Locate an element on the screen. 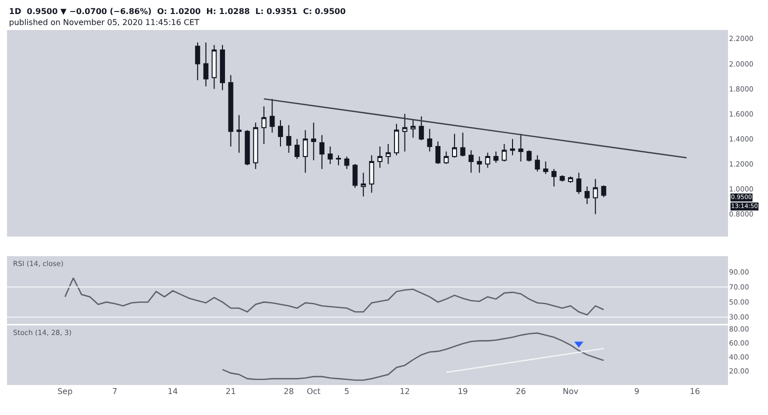  x-tick-label: 5 is located at coordinates (347, 391).